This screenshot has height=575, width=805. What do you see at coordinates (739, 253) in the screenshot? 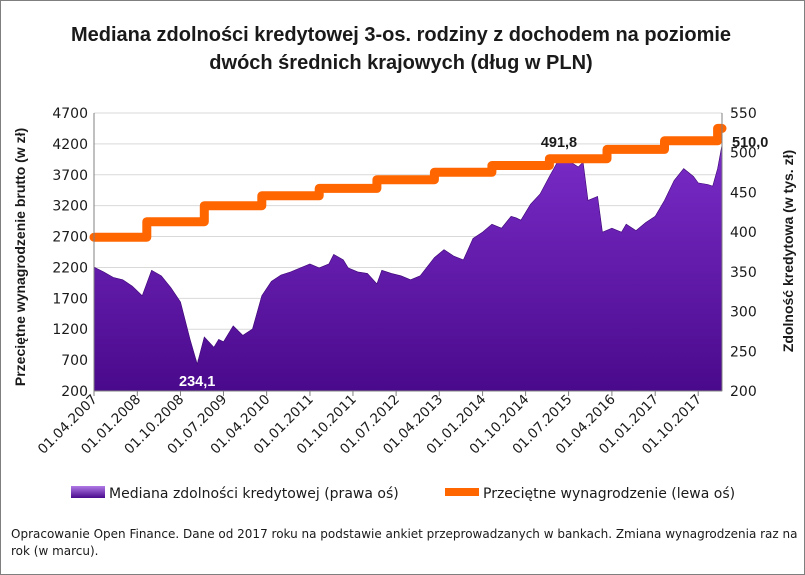
I see `right-axis: 200 250 300 350 400 450 500 550` at bounding box center [739, 253].